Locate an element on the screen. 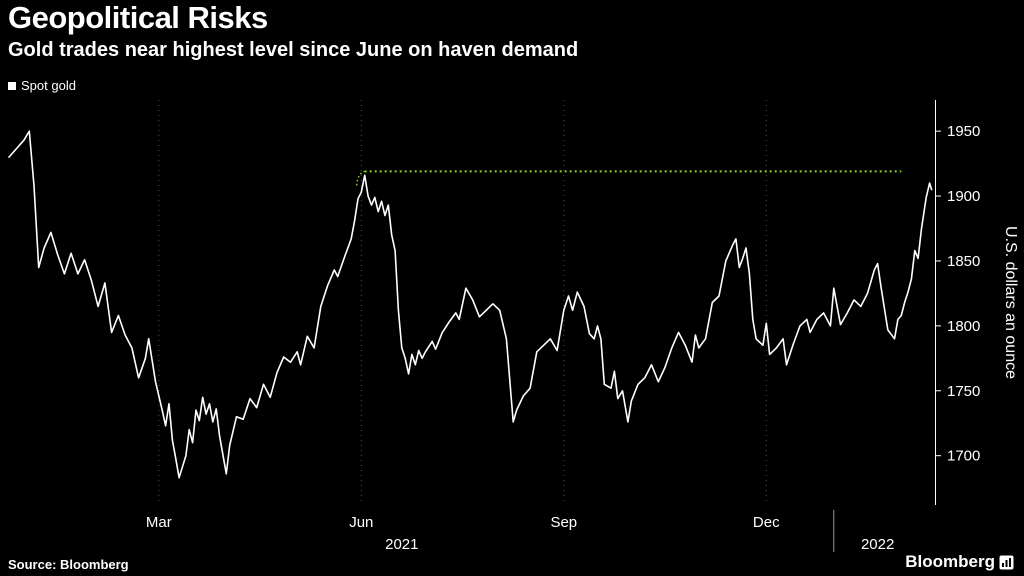 This screenshot has height=576, width=1024. svg-text: 1800 is located at coordinates (963, 326).